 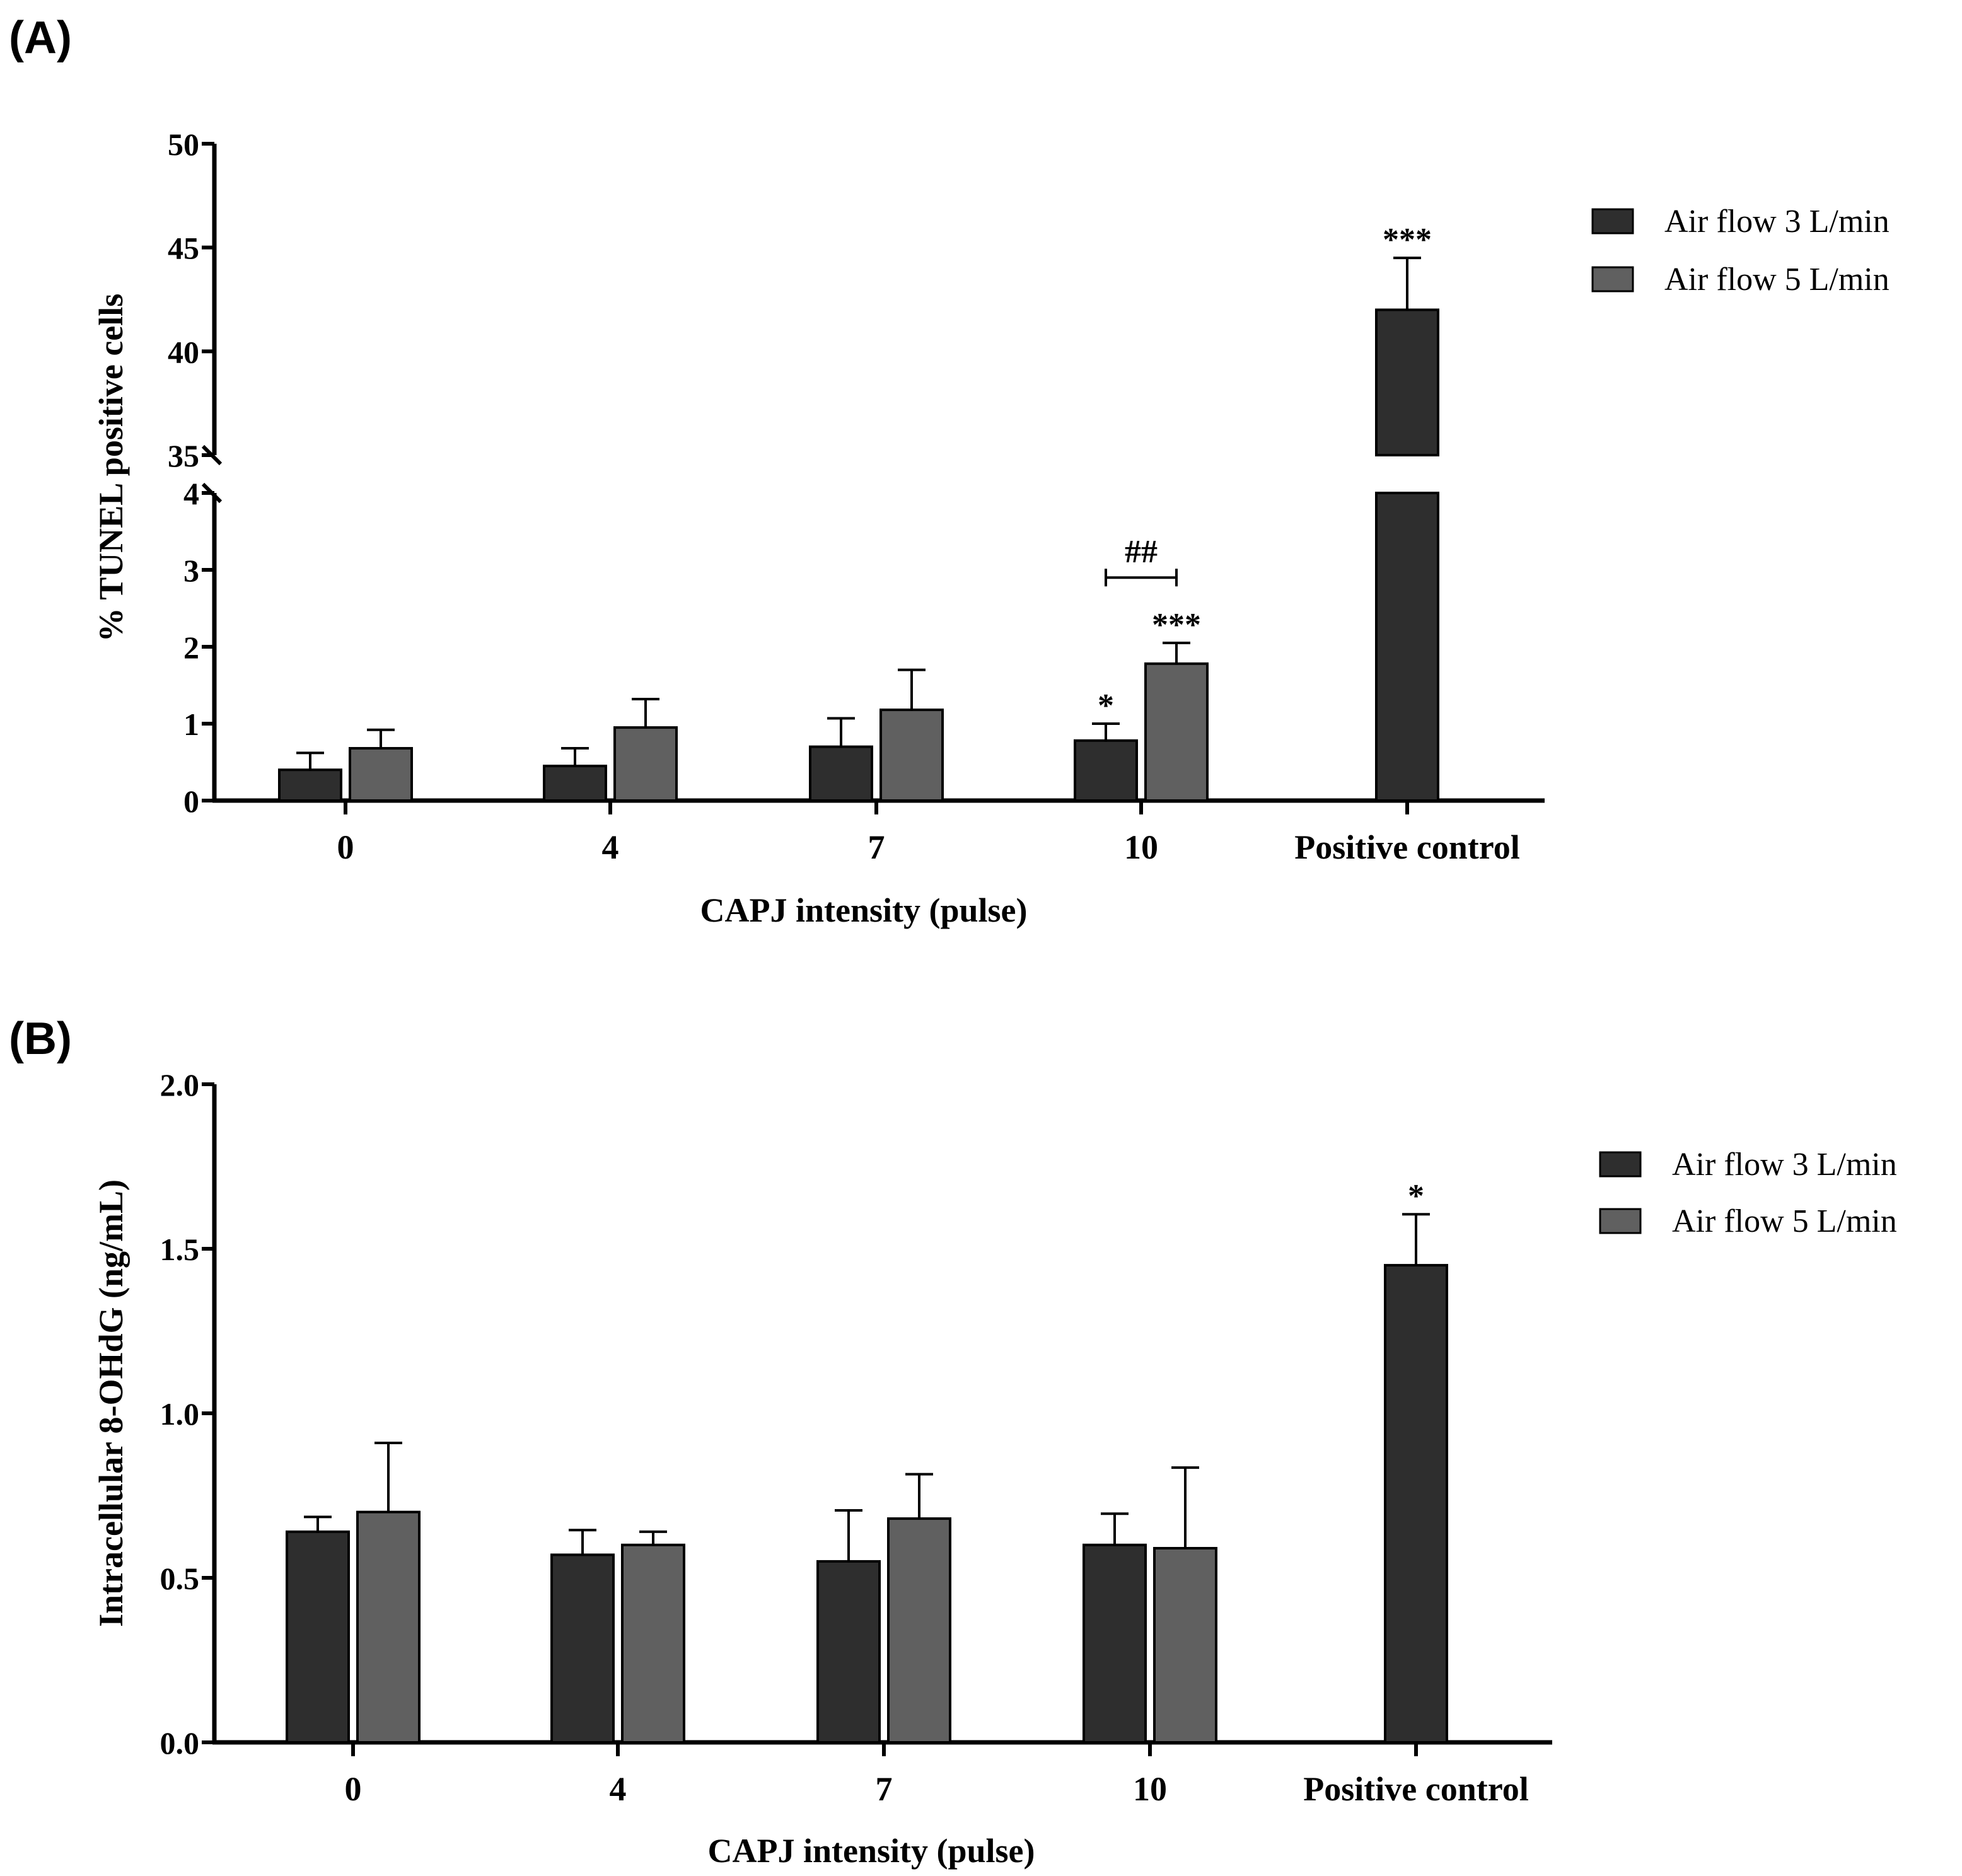 I want to click on y-tick-label: 1.0, so click(x=180, y=1414).